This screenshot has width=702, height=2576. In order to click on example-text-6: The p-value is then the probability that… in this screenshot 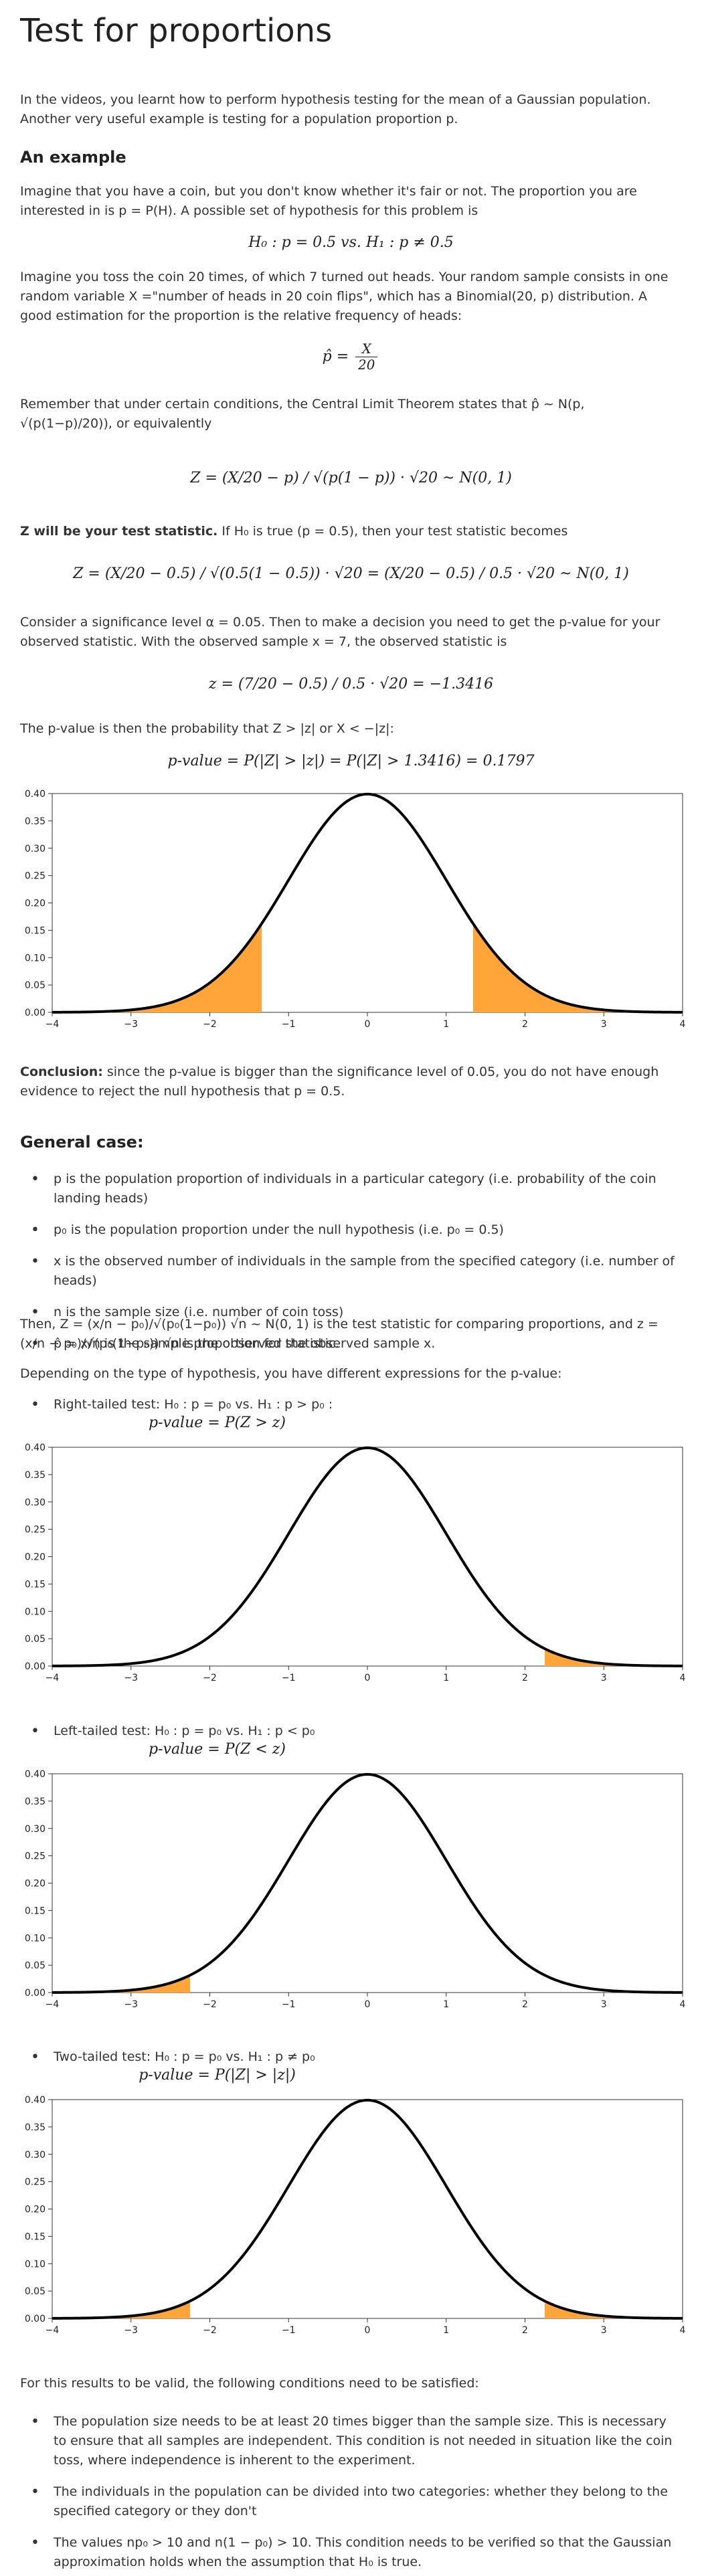, I will do `click(207, 728)`.